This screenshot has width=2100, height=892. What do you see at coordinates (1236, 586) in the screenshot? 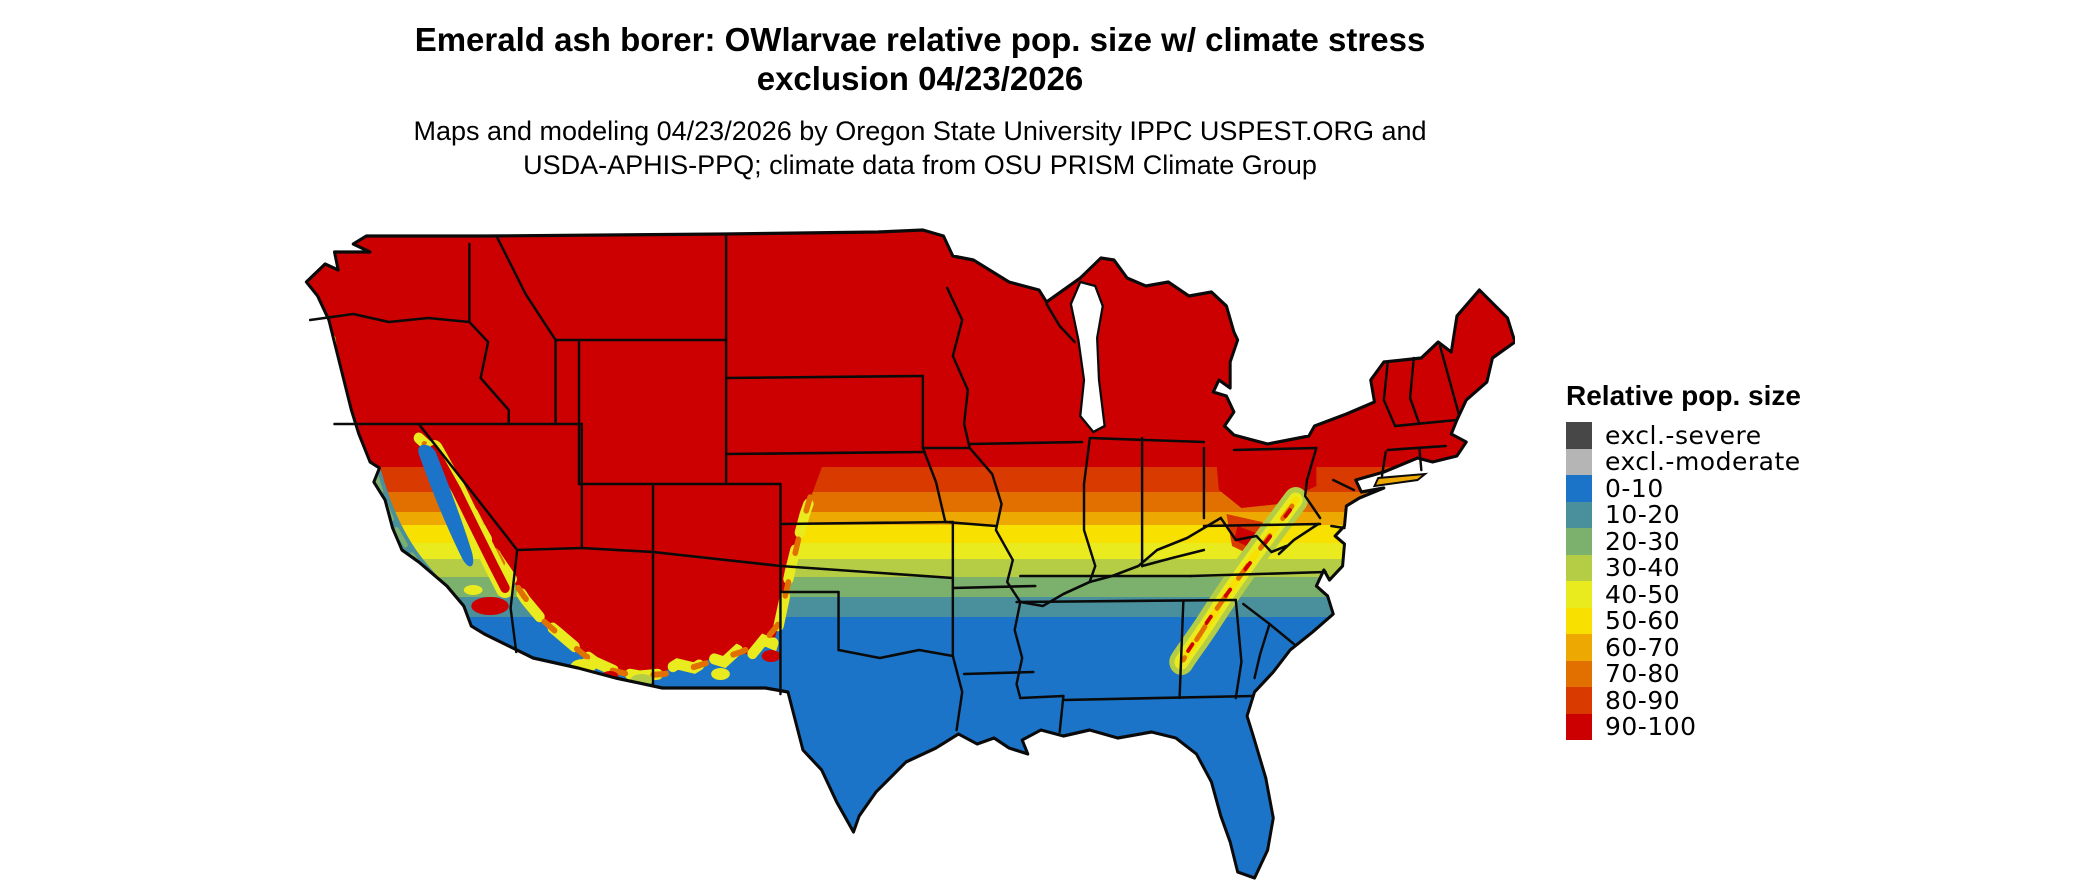
I see `appalachian-red` at bounding box center [1236, 586].